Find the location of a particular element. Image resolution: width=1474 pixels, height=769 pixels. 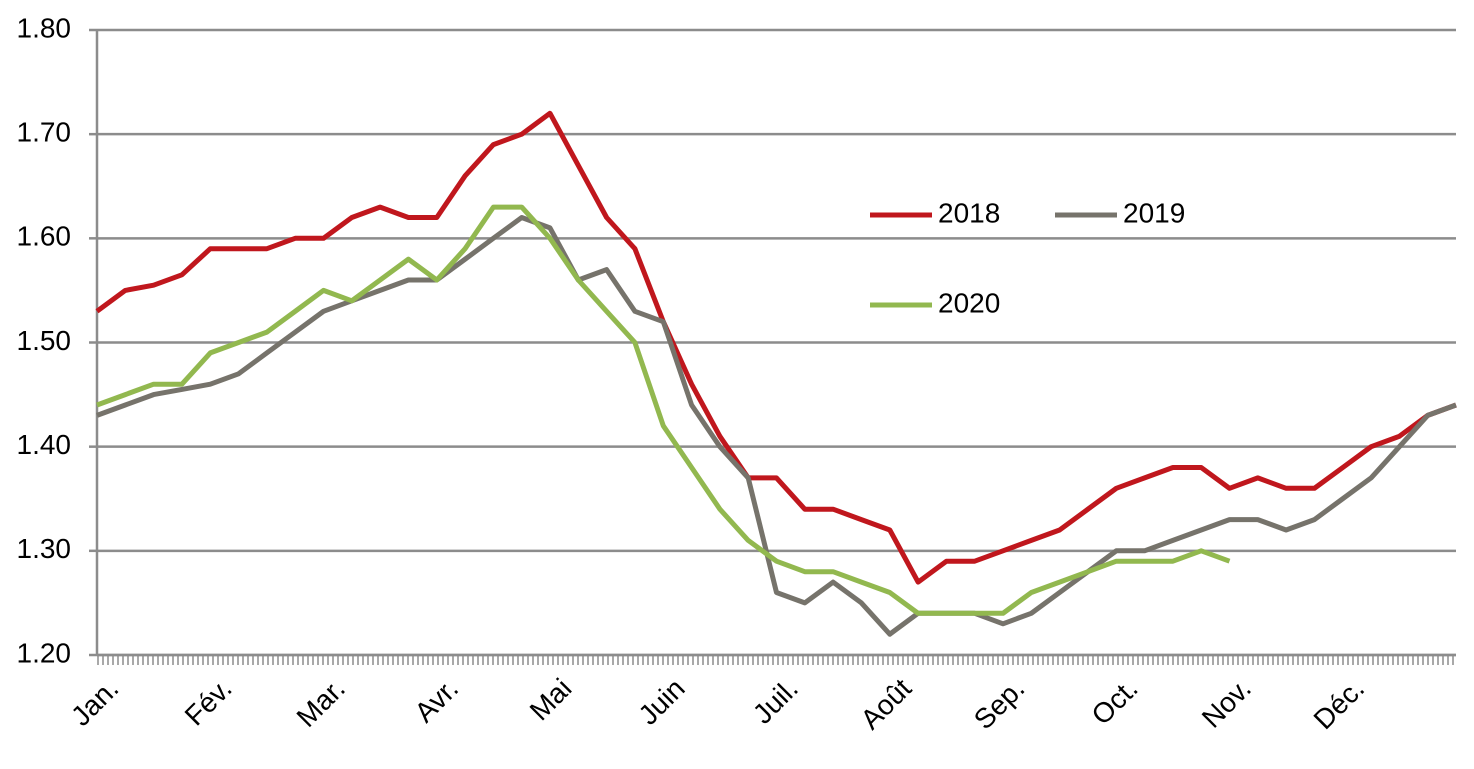

x-tick-label: Juin is located at coordinates (661, 702).